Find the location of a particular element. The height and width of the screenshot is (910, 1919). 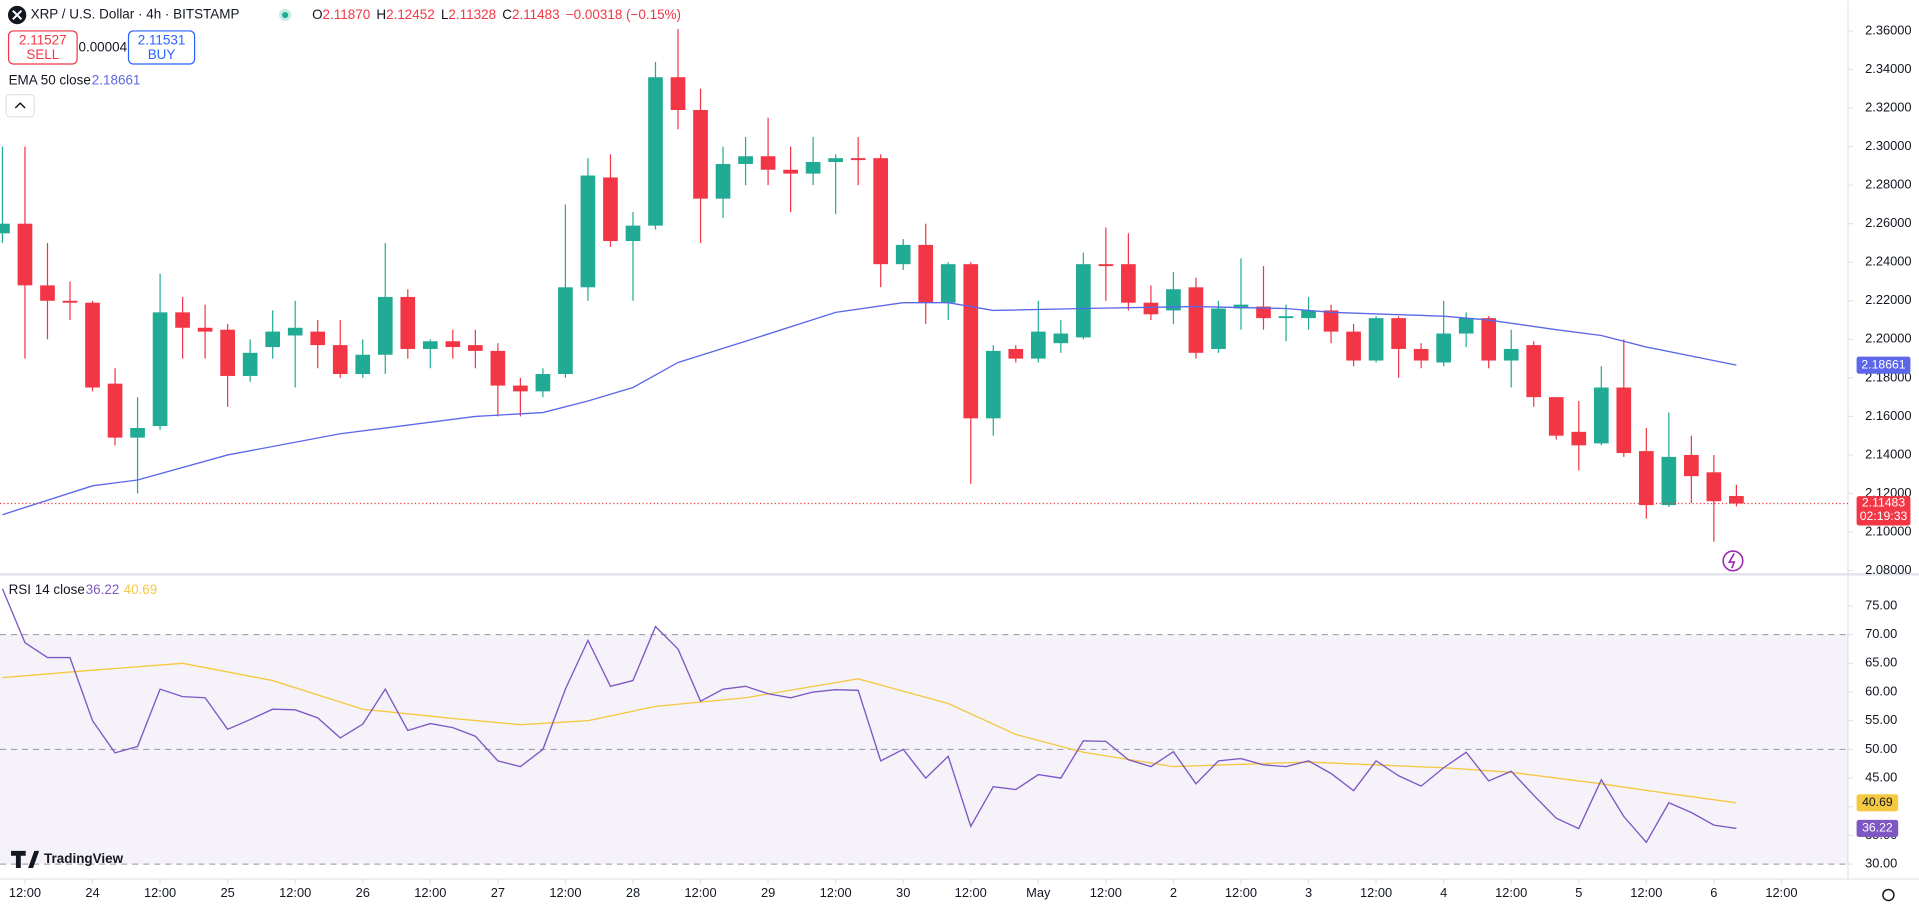

sell-box is located at coordinates (42, 47).